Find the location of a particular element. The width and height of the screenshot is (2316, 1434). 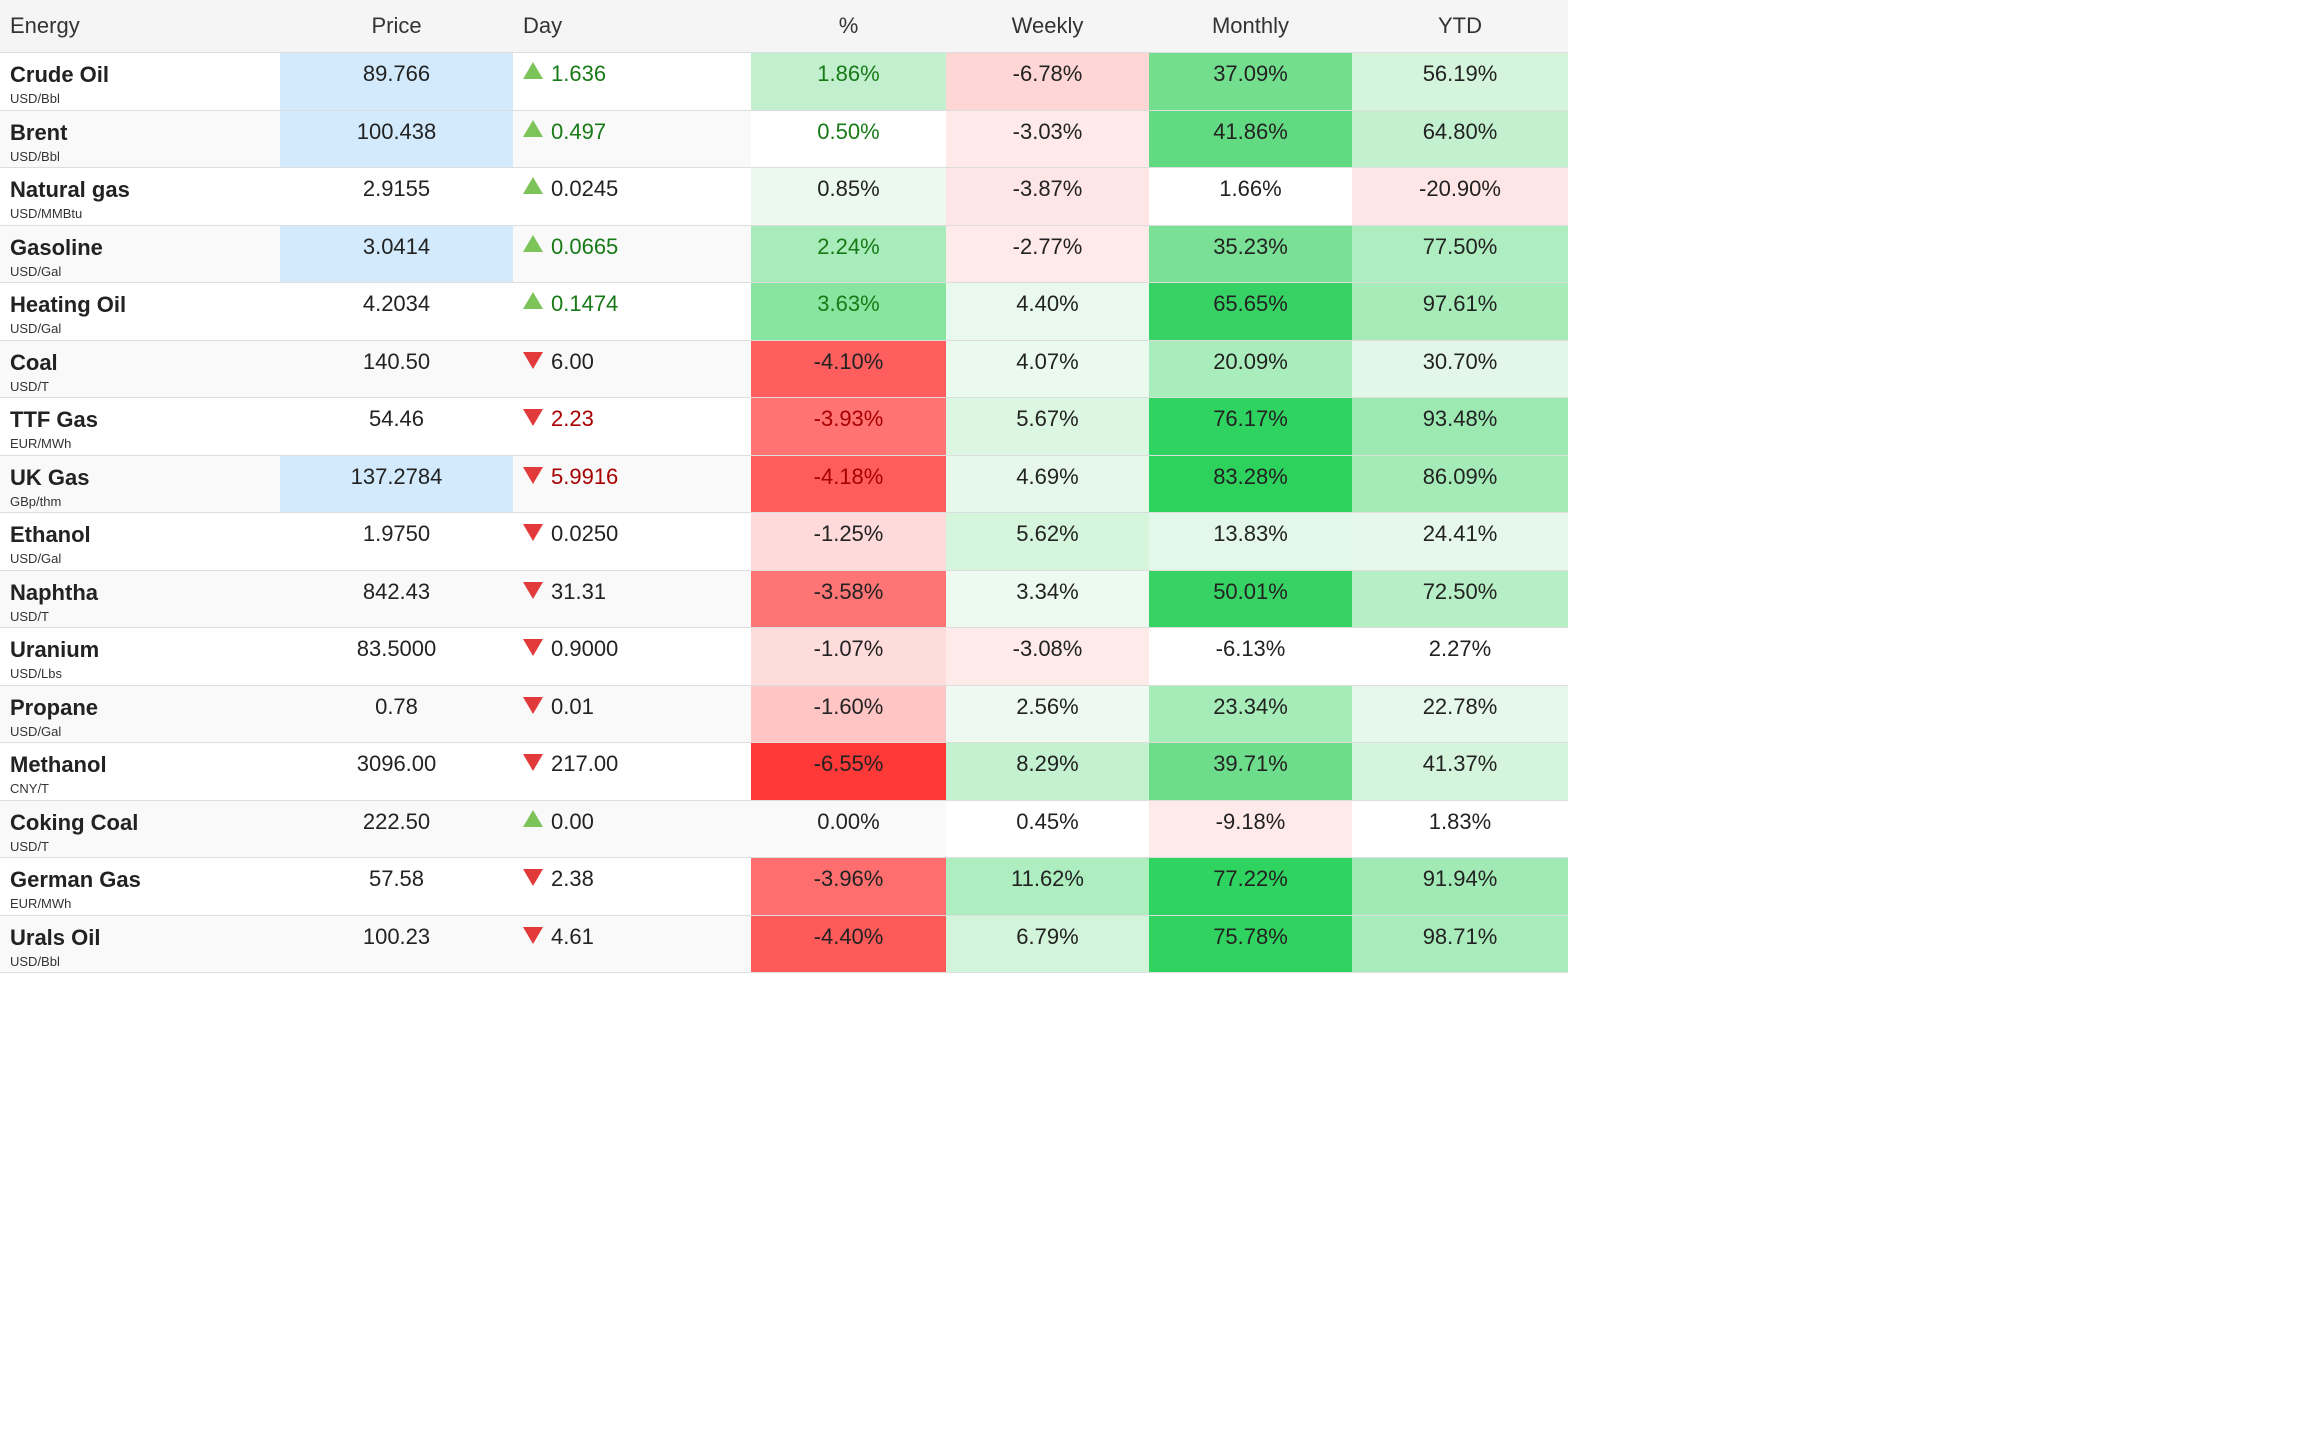

percent-cell: -4.40% is located at coordinates (848, 944).